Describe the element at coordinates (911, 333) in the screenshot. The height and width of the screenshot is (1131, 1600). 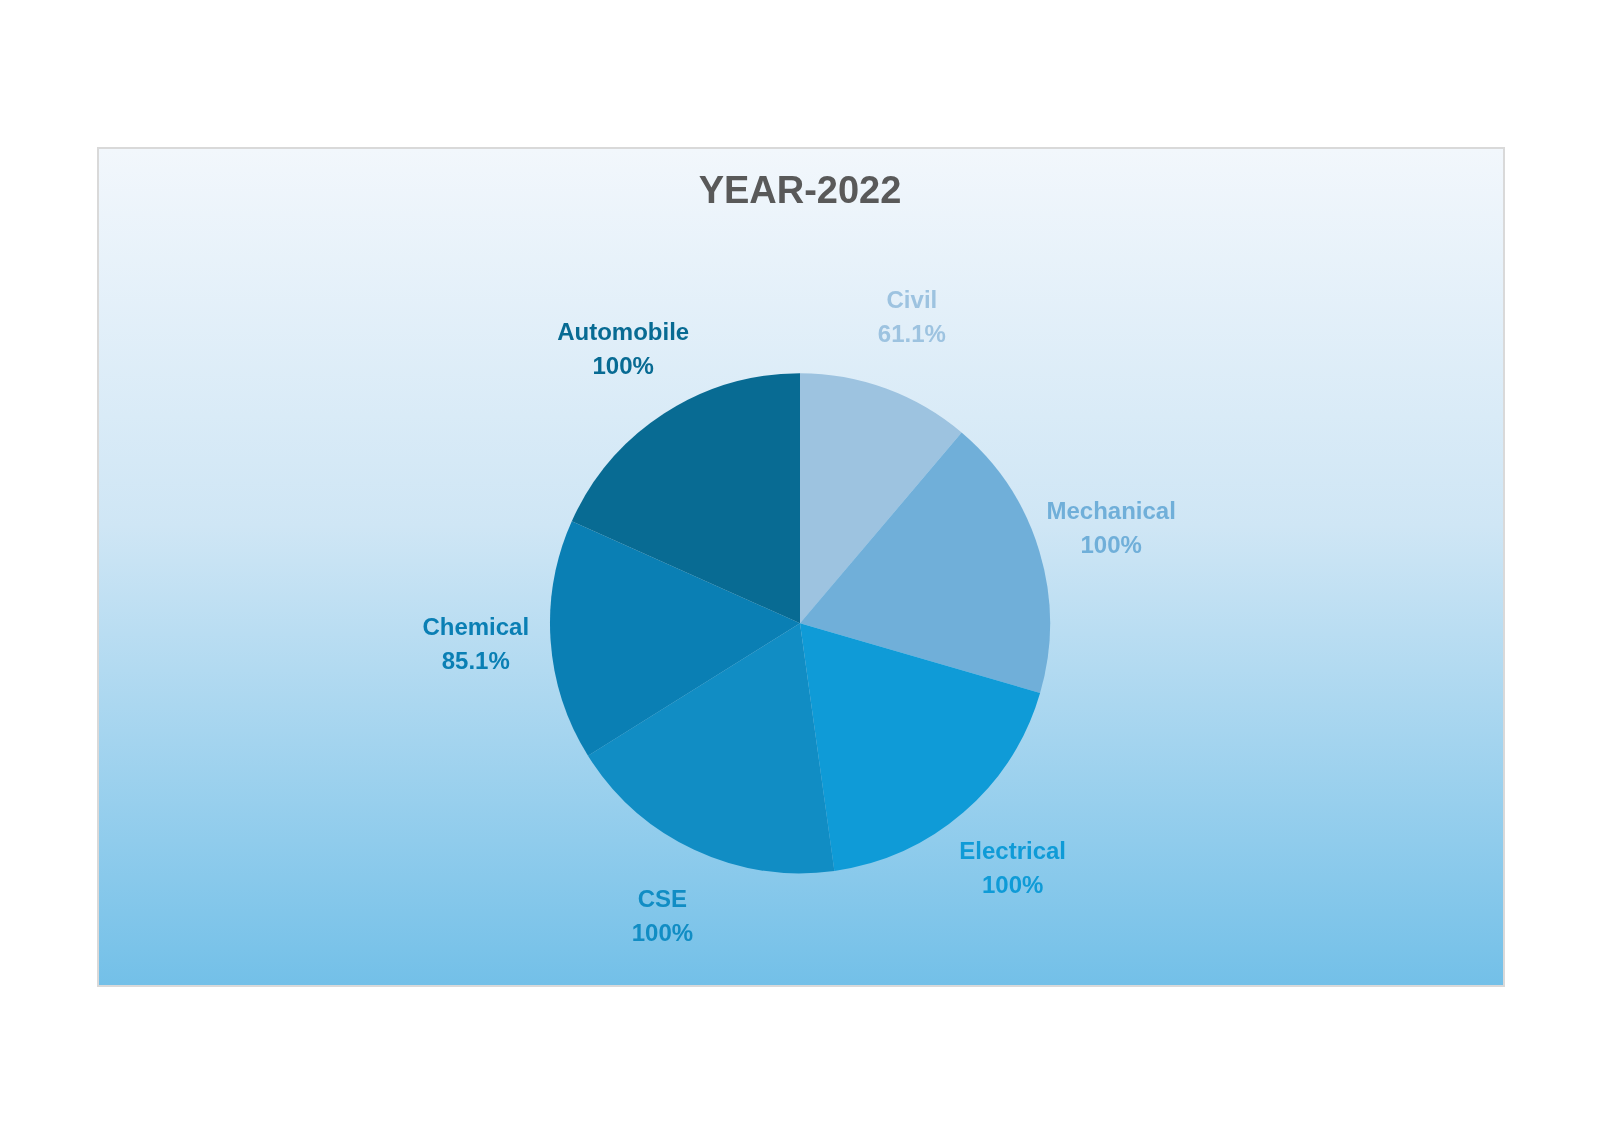
I see `data-label: 61.1%` at that location.